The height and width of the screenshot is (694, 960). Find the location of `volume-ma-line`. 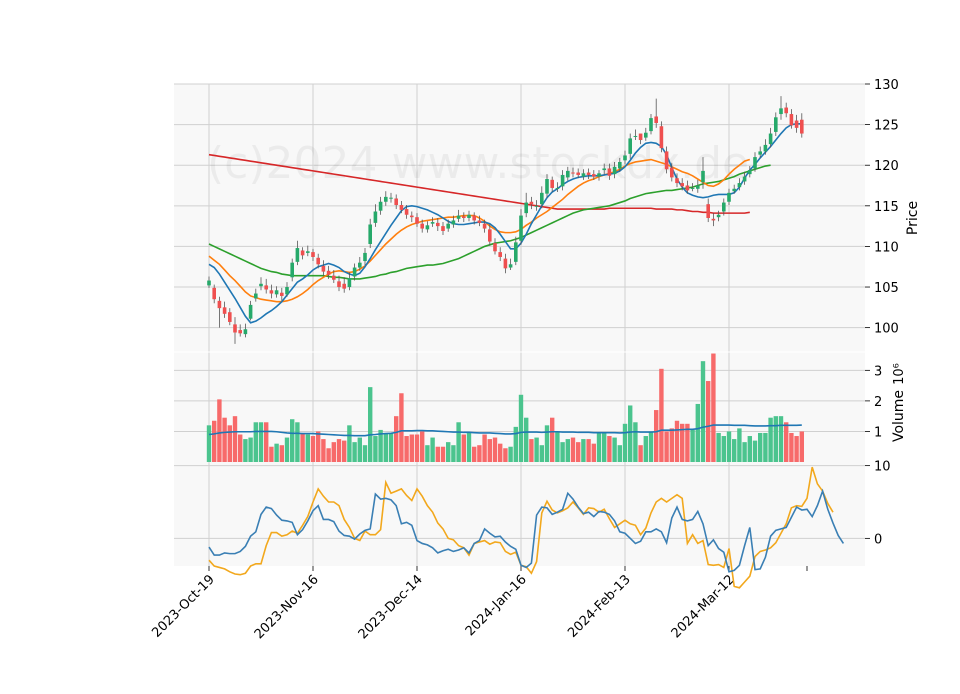

volume-ma-line is located at coordinates (505, 430).